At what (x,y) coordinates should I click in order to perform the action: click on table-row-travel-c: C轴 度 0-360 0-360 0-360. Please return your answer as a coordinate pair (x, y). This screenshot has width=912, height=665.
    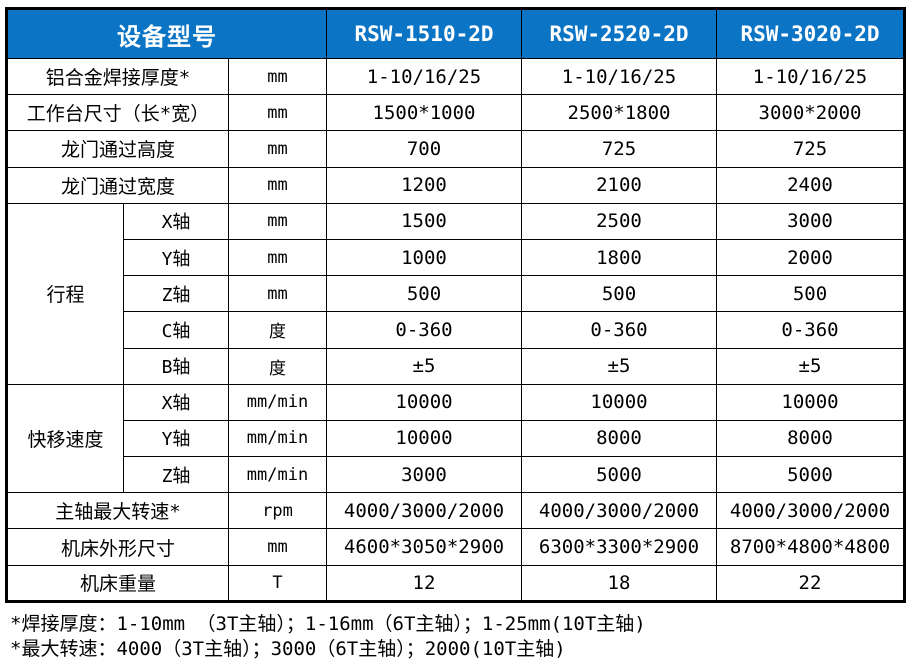
    Looking at the image, I should click on (456, 330).